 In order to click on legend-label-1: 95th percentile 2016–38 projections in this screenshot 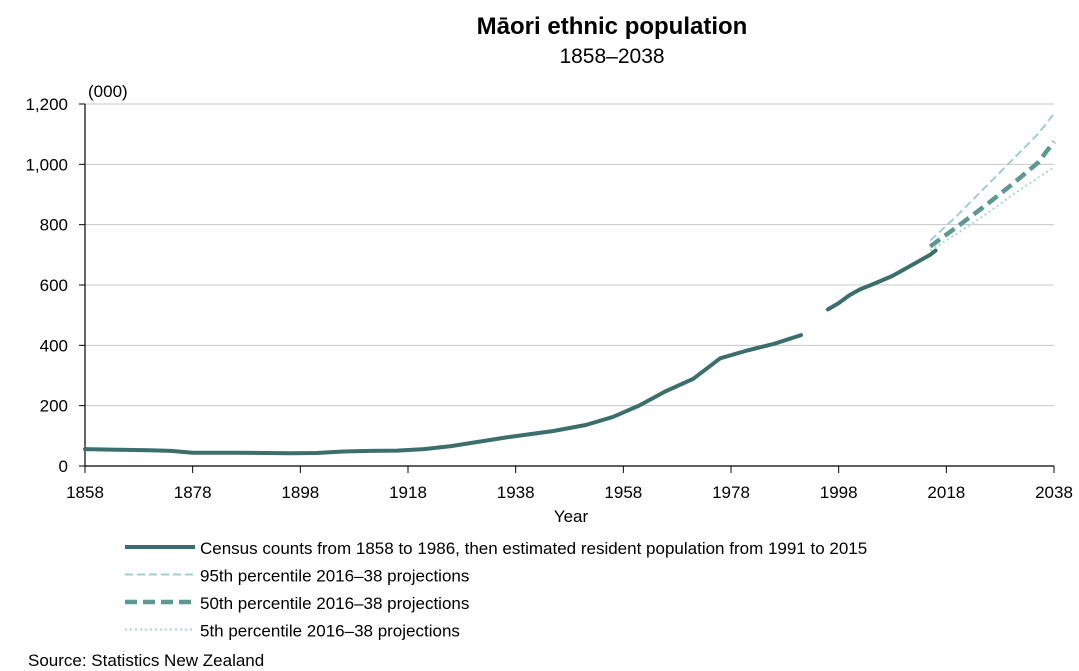, I will do `click(334, 576)`.